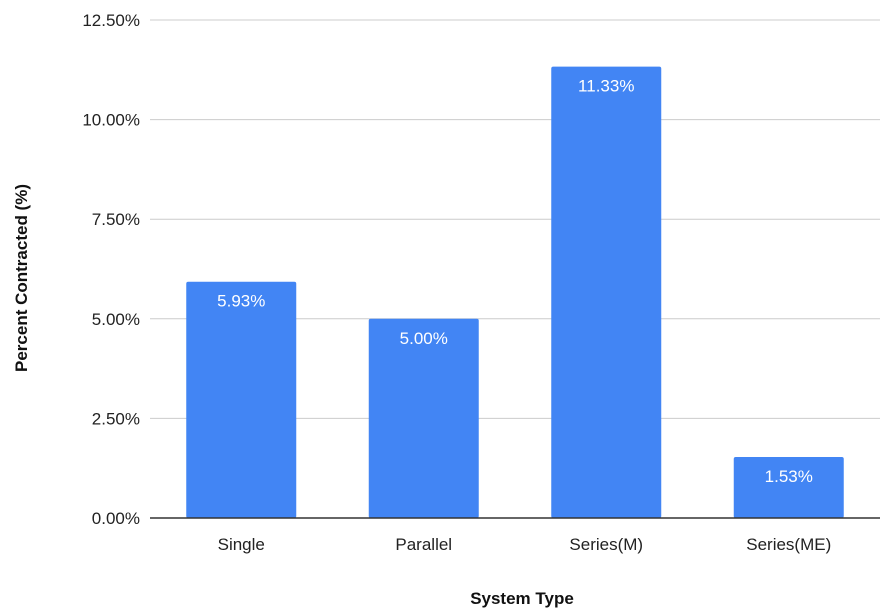 This screenshot has width=884, height=611. Describe the element at coordinates (788, 544) in the screenshot. I see `x-tick-label: Series(ME)` at that location.